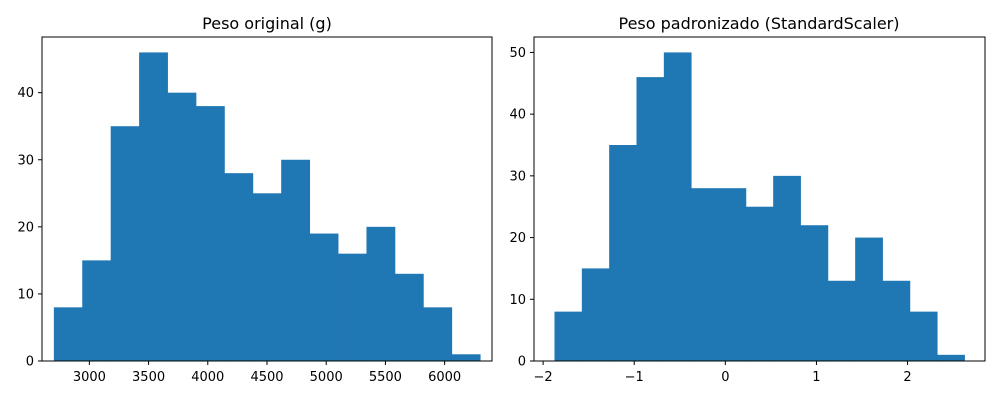 This screenshot has height=400, width=1000. I want to click on x-tick-label: 1, so click(816, 377).